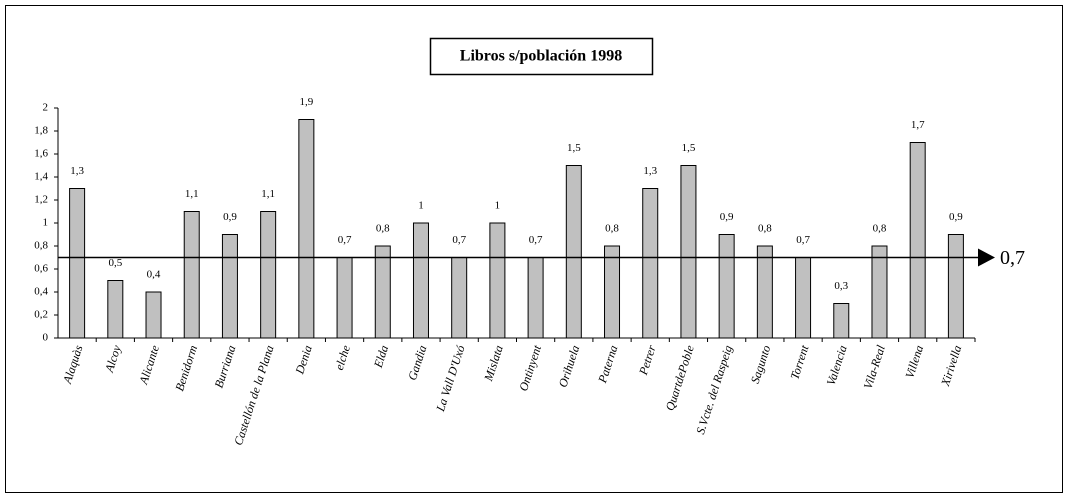 Image resolution: width=1069 pixels, height=498 pixels. What do you see at coordinates (41, 246) in the screenshot?
I see `y-tick-label: 0,8` at bounding box center [41, 246].